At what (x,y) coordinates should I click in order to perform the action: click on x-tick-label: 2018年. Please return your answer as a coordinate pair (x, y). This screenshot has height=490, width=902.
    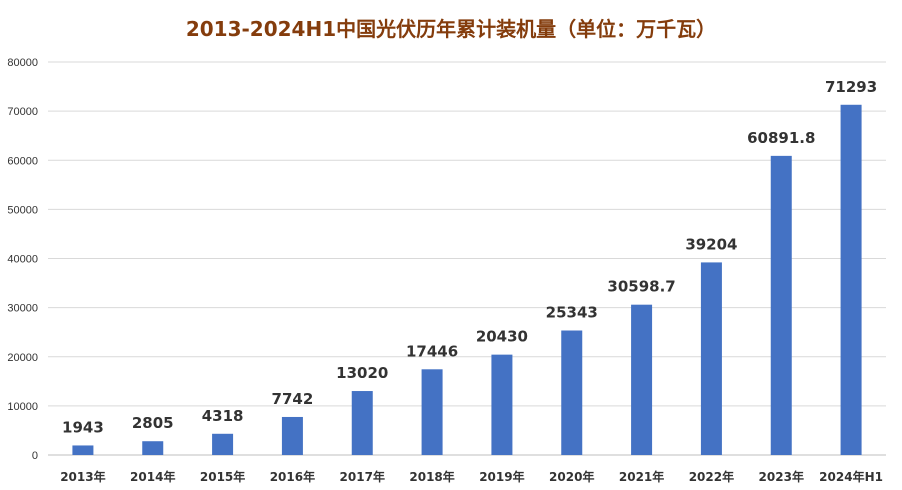
    Looking at the image, I should click on (431, 476).